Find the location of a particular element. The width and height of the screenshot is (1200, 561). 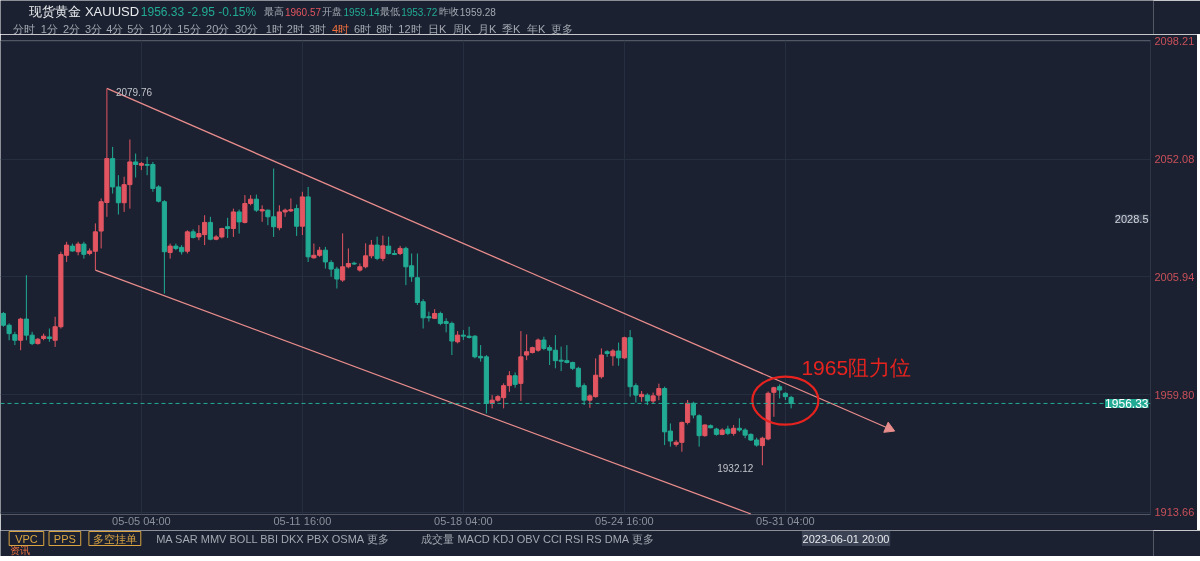

text: 1960.57 is located at coordinates (303, 12).